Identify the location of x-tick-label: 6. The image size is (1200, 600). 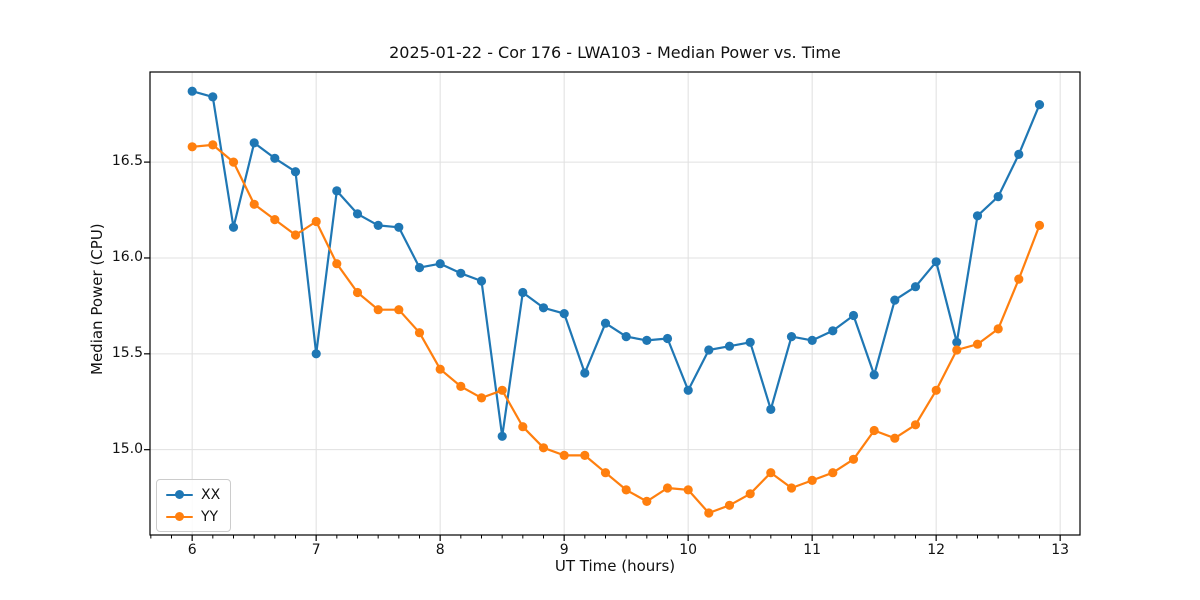
(192, 550).